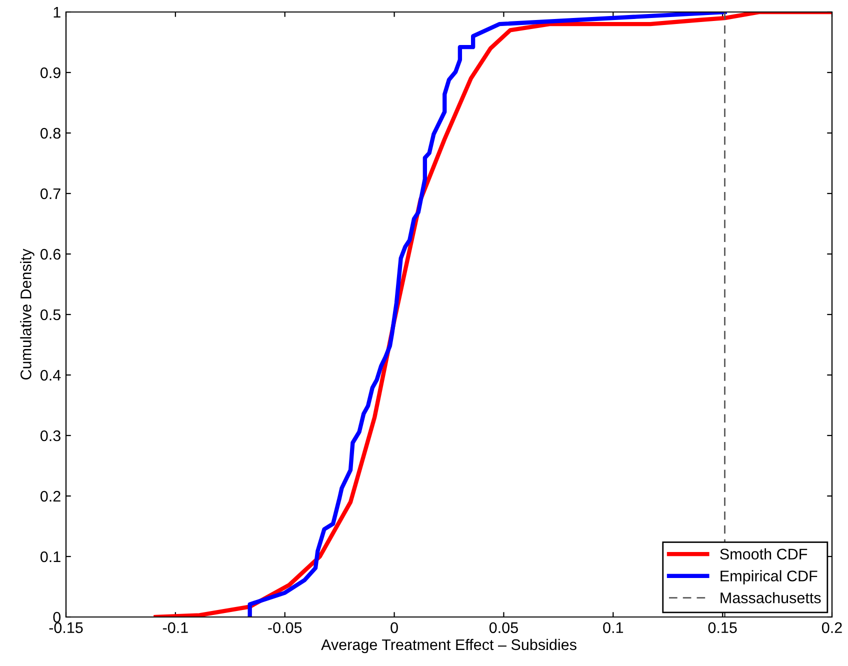 The image size is (848, 666). What do you see at coordinates (57, 12) in the screenshot?
I see `y-tick-label: 1` at bounding box center [57, 12].